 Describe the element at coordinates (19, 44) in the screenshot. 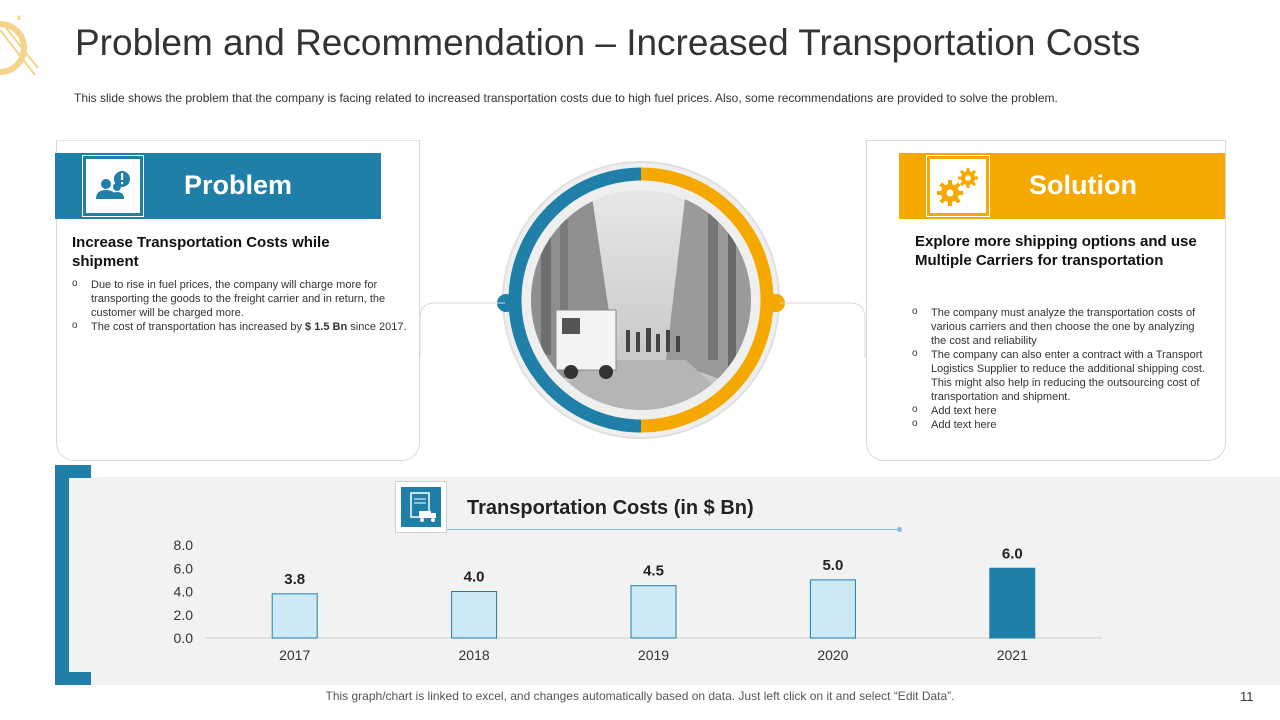

I see `corner-logo: x` at that location.